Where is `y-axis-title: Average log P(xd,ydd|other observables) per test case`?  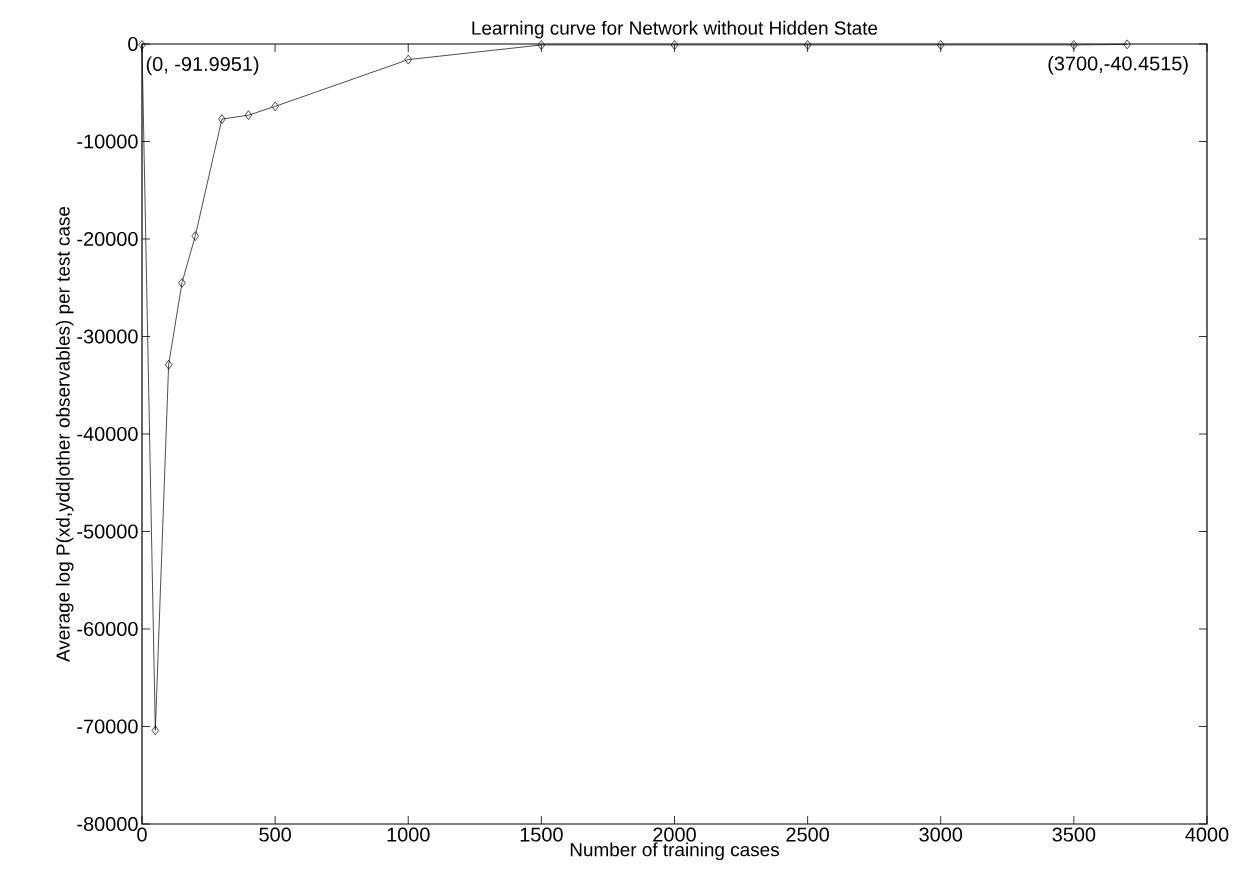
y-axis-title: Average log P(xd,ydd|other observables) per test case is located at coordinates (64, 434).